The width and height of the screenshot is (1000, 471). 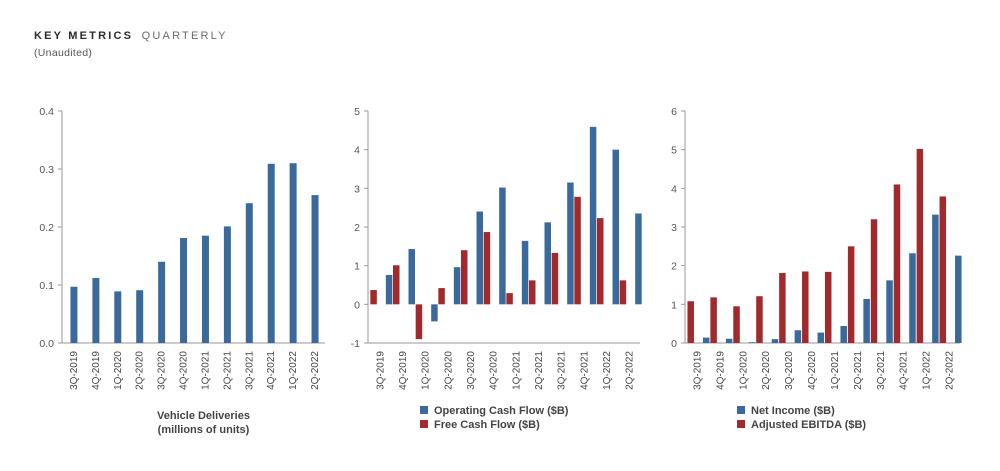 What do you see at coordinates (140, 316) in the screenshot?
I see `bar-series-2Q-2020` at bounding box center [140, 316].